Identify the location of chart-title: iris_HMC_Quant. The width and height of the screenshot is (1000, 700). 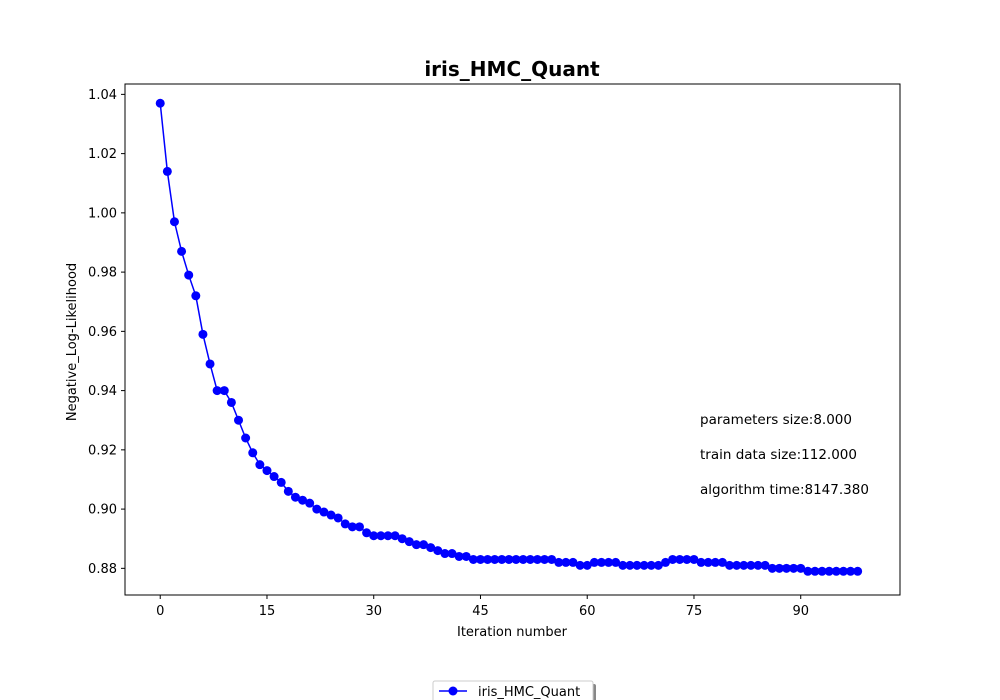
(512, 69).